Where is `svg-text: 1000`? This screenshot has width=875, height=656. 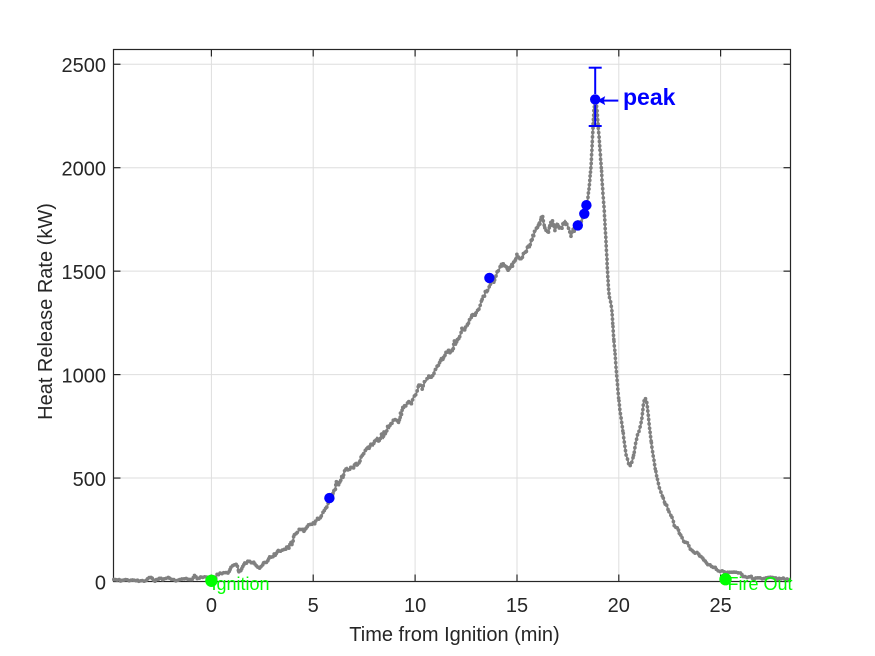 svg-text: 1000 is located at coordinates (84, 377).